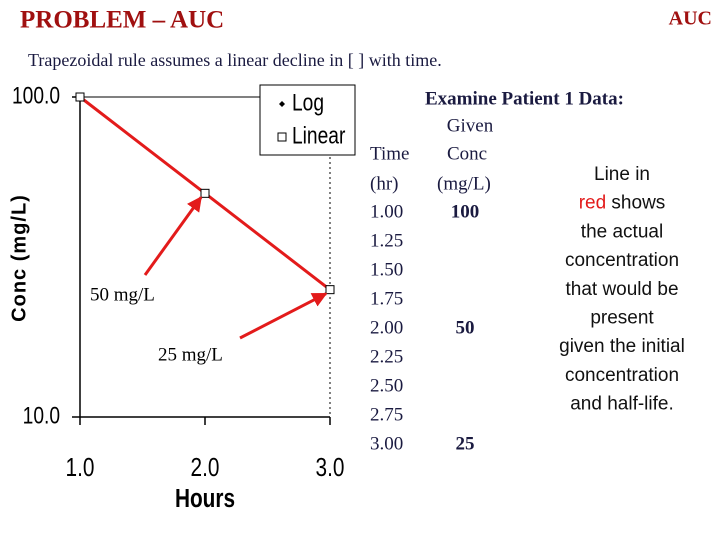 The width and height of the screenshot is (720, 540). What do you see at coordinates (465, 211) in the screenshot?
I see `conc-cell: 100` at bounding box center [465, 211].